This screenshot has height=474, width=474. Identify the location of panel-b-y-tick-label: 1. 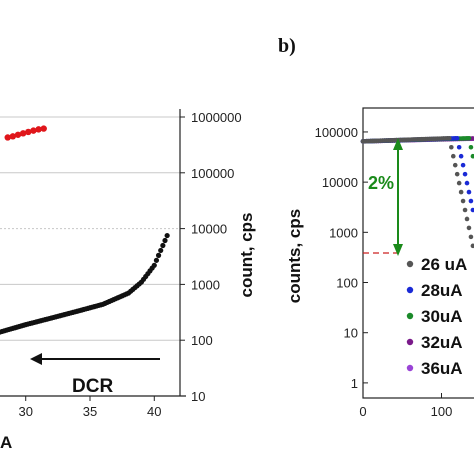
(354, 383).